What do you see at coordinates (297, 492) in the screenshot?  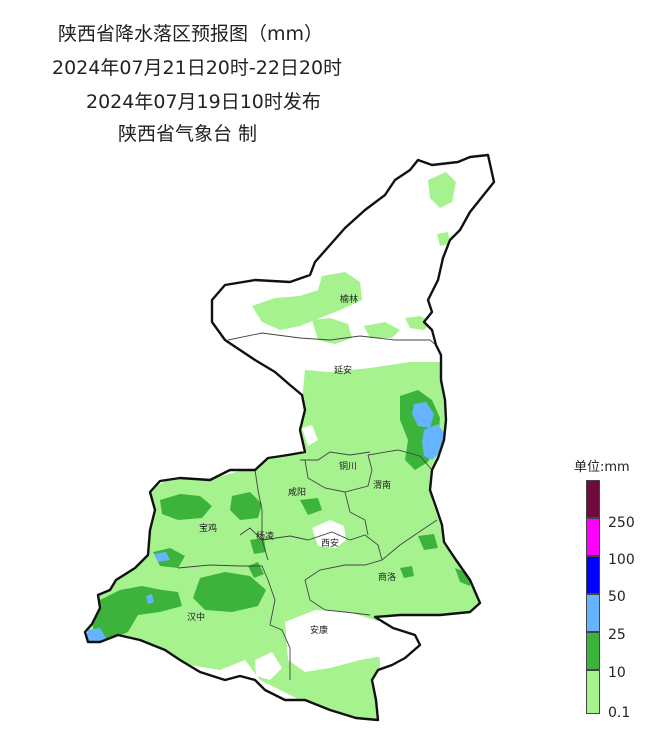 I see `city-label-xianyang: 咸阳` at bounding box center [297, 492].